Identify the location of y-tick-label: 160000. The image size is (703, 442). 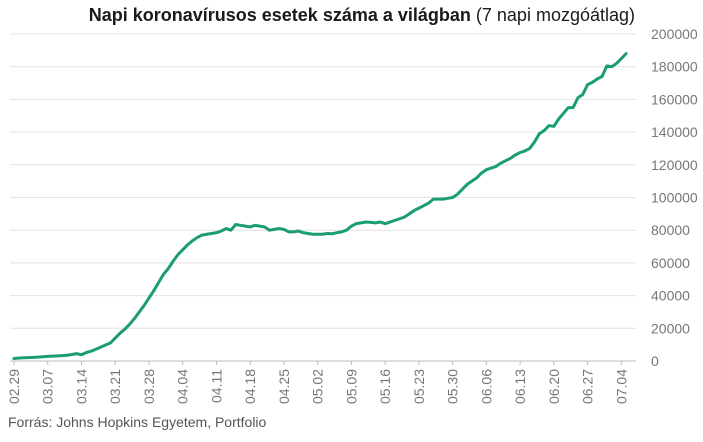
(674, 99).